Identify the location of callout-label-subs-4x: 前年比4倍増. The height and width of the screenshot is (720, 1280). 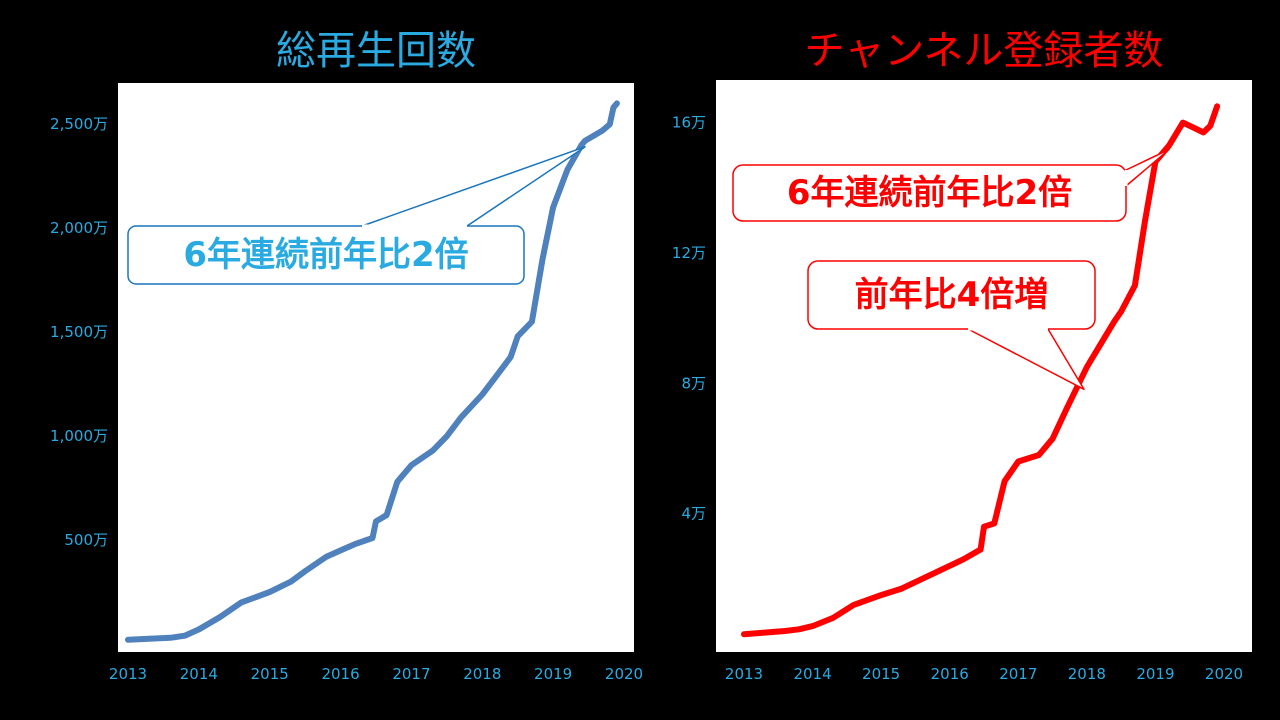
(951, 295).